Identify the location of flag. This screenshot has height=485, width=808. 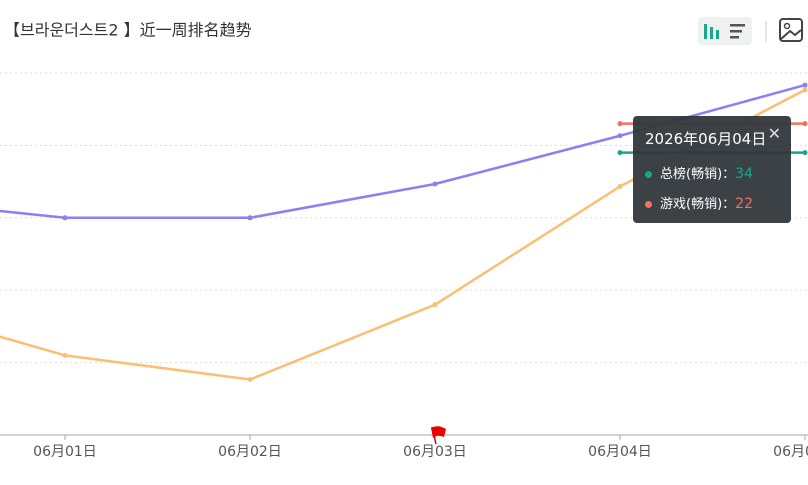
(438, 435).